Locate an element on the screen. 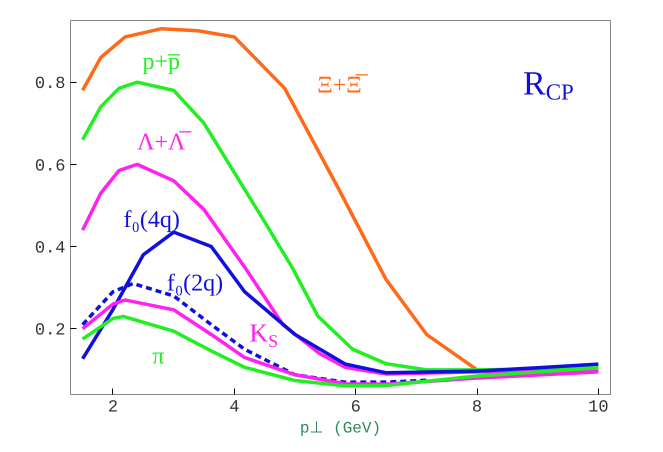  y-tick-label: 0.8 is located at coordinates (50, 84).